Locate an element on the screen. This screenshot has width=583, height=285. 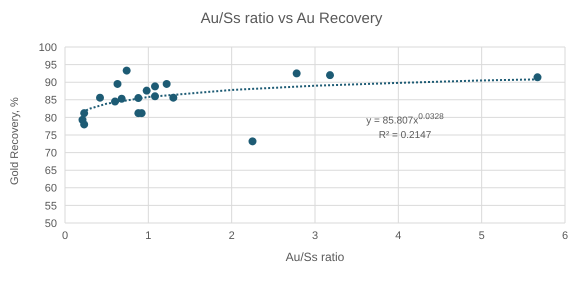
chart-title: Au/Ss ratio vs Au Recovery is located at coordinates (292, 18).